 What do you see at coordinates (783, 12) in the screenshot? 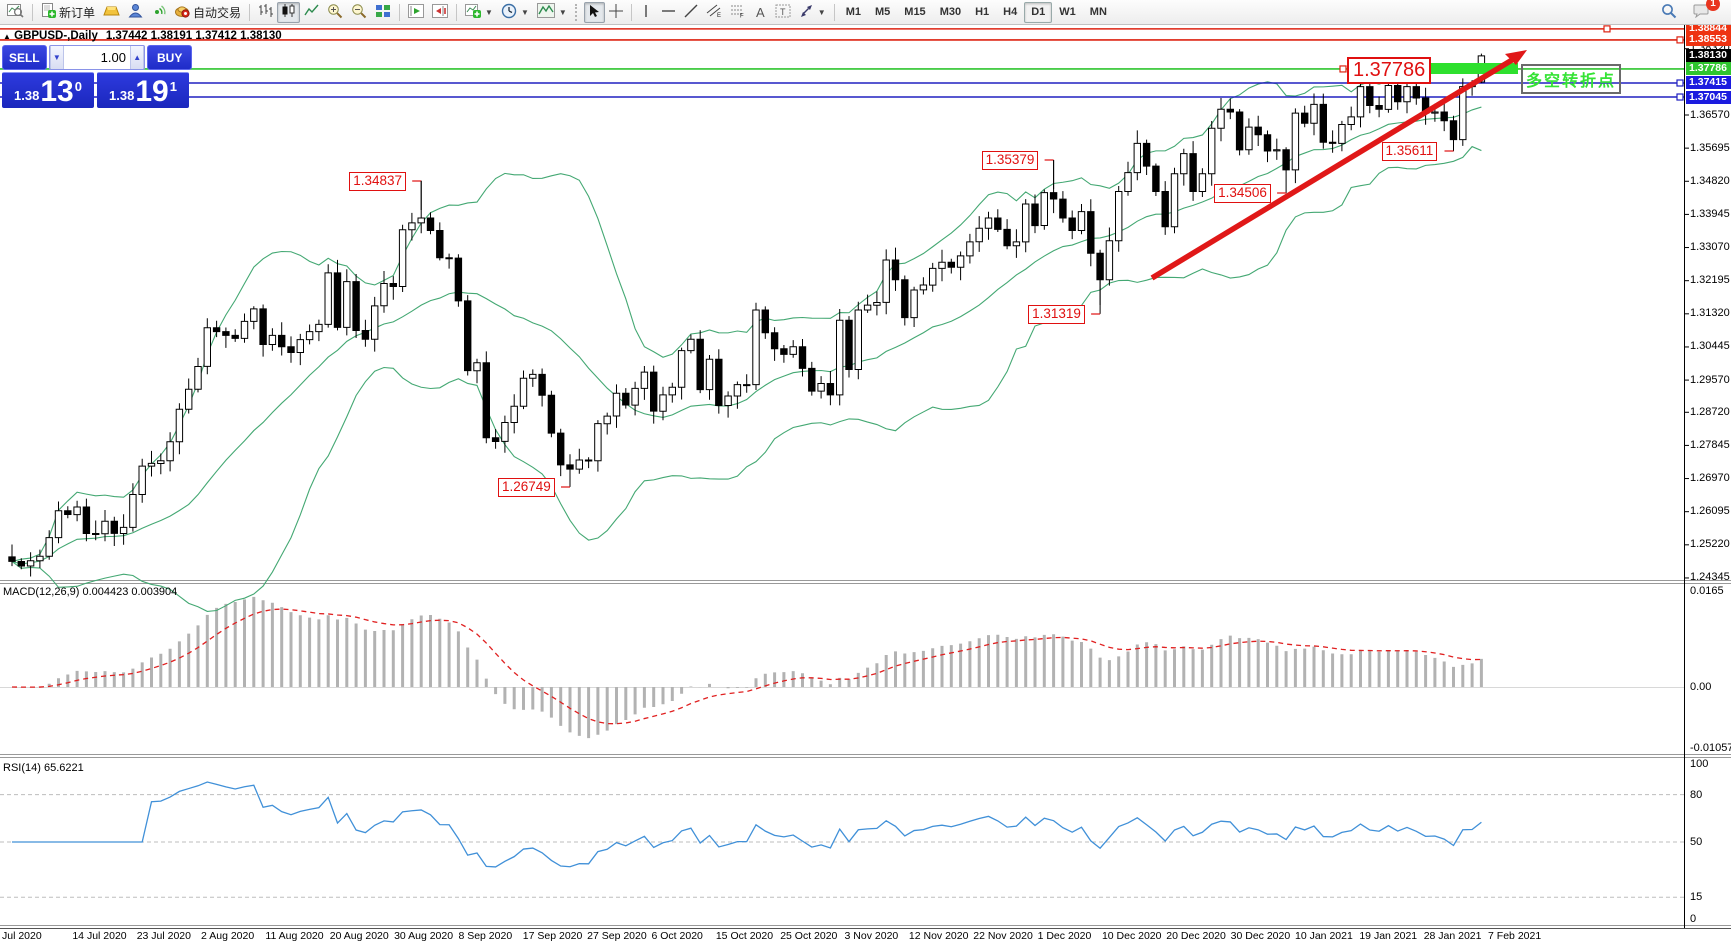
I see `text-label-button: T` at bounding box center [783, 12].